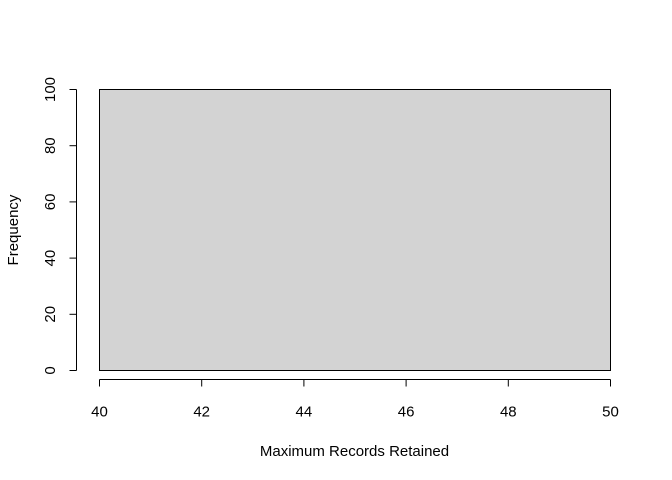 This screenshot has width=672, height=480. I want to click on y-tick-label: 20, so click(50, 314).